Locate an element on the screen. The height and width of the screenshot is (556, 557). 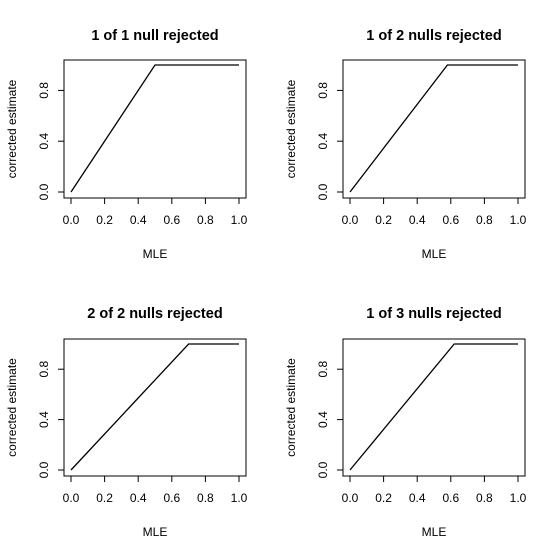
chart-title: 1 of 3 nulls rejected is located at coordinates (433, 314).